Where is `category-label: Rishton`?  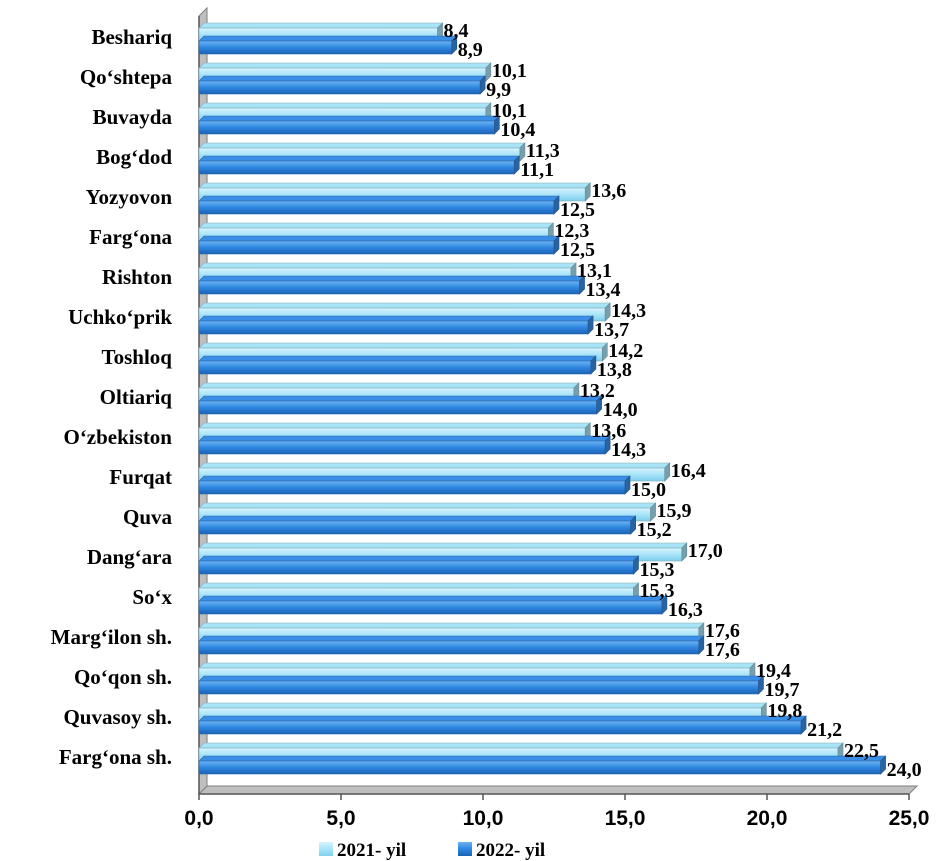
category-label: Rishton is located at coordinates (137, 277).